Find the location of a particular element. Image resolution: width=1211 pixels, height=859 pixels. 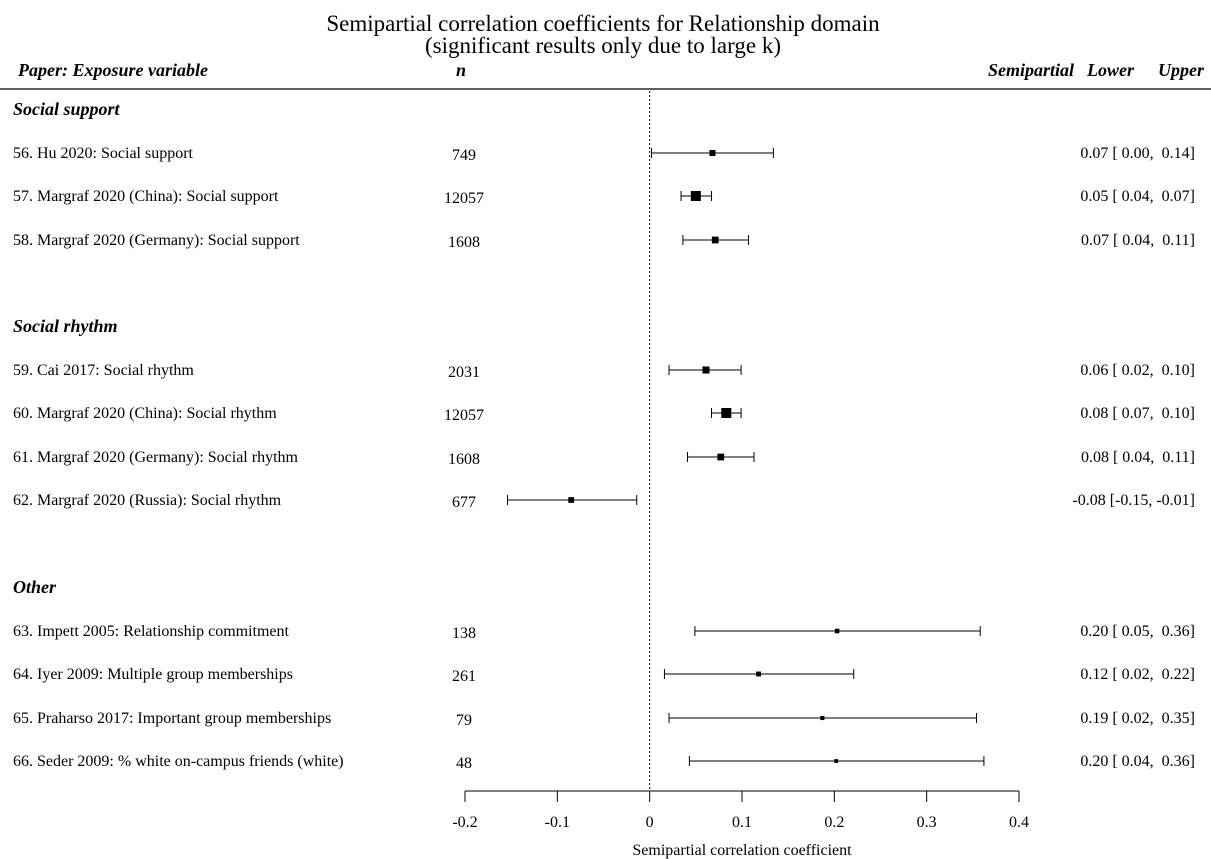

study-n: 261 is located at coordinates (464, 676).